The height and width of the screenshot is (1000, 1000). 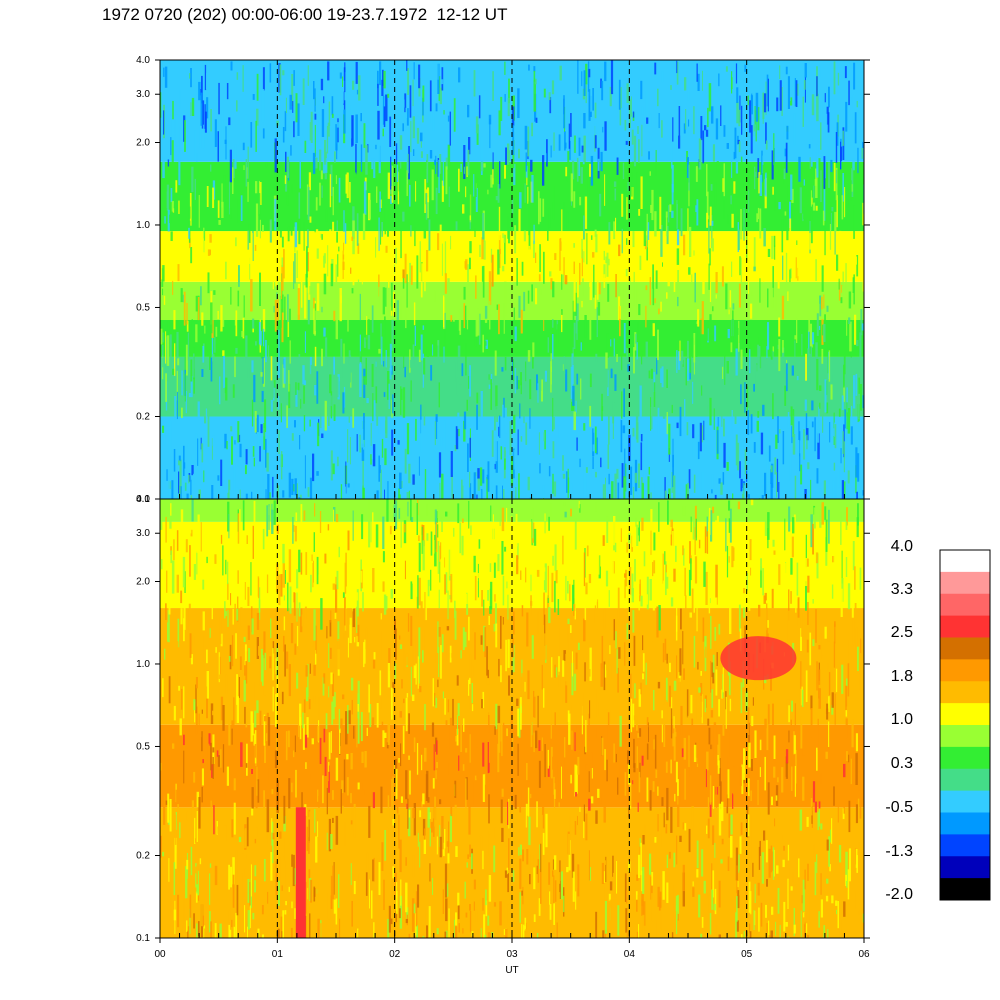 What do you see at coordinates (902, 676) in the screenshot?
I see `colorbar-label: 1.8` at bounding box center [902, 676].